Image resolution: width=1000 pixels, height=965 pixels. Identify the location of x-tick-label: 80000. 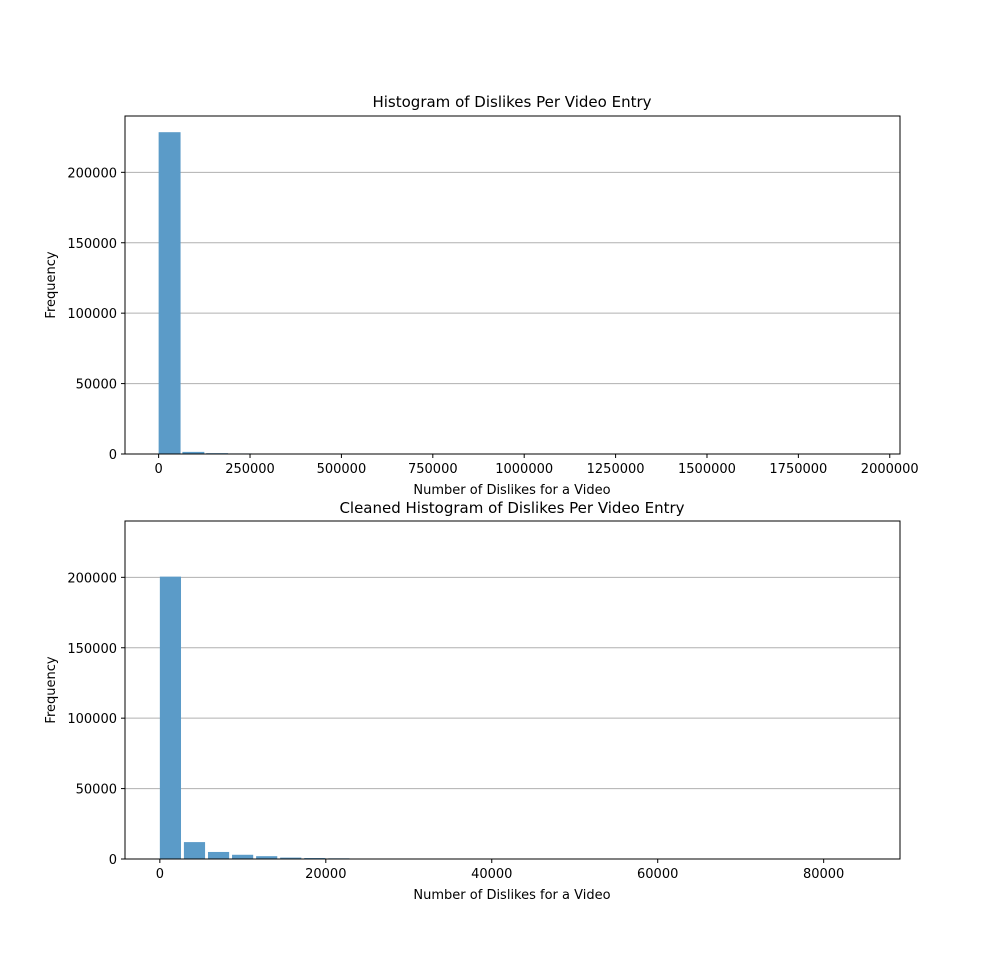
(823, 874).